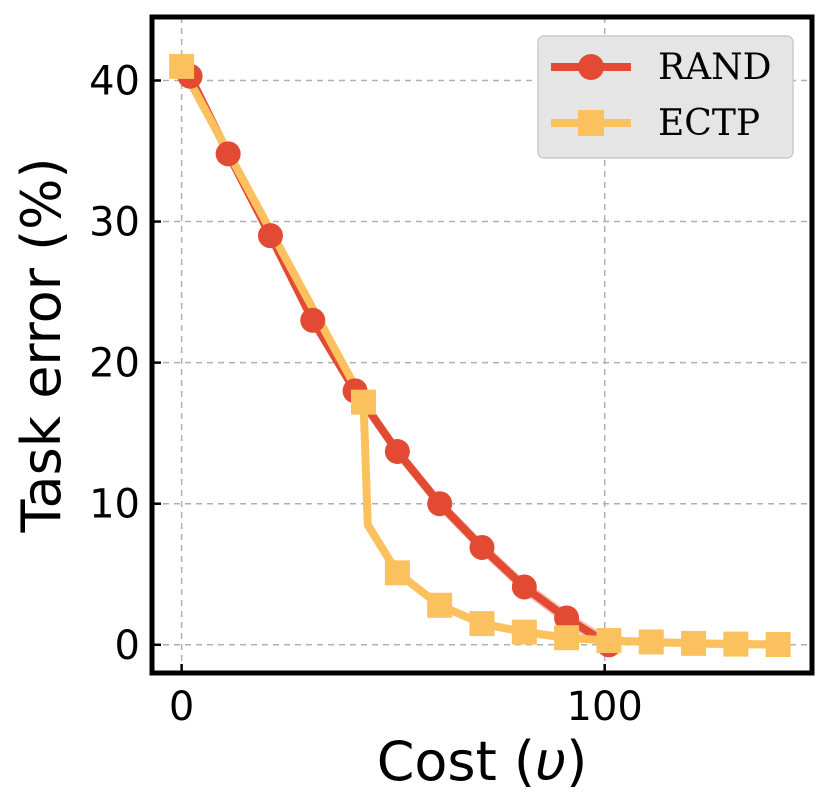  I want to click on legend: RAND ECTP, so click(665, 97).